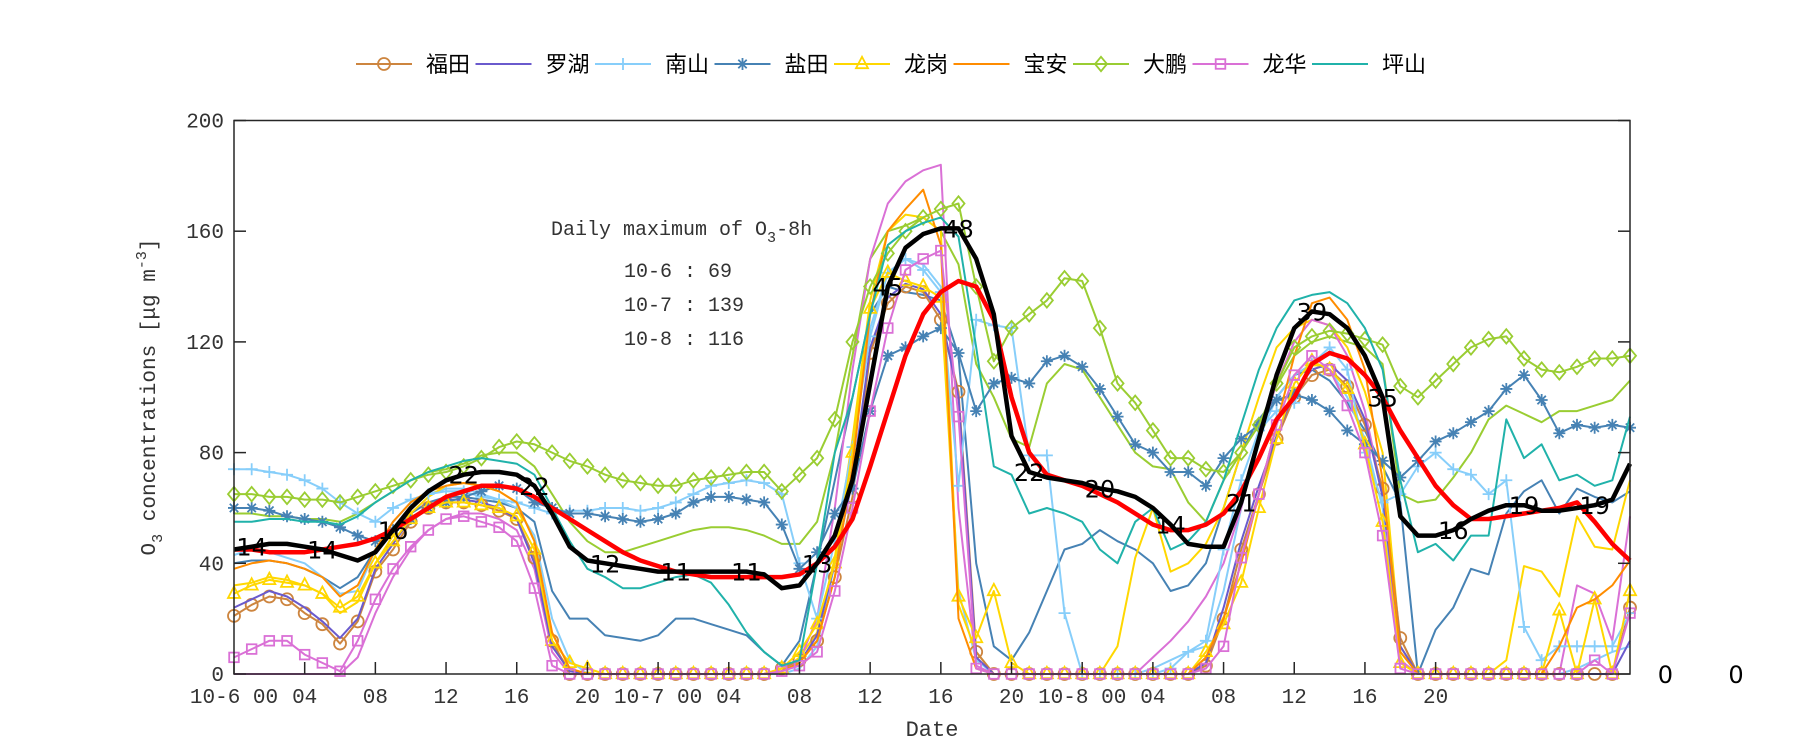 The image size is (1800, 750). I want to click on y-axis-label-sub: 3, so click(158, 538).